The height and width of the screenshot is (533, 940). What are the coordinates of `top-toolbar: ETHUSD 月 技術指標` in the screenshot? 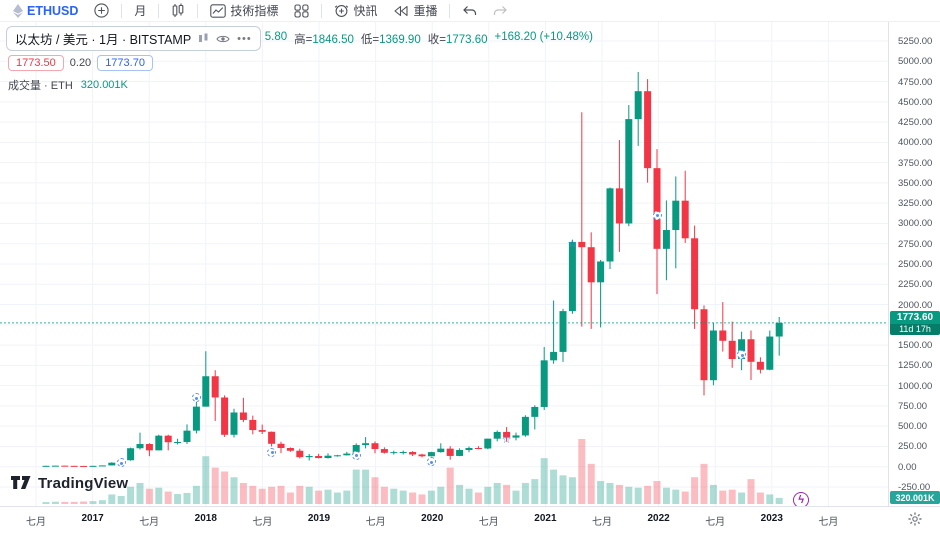 It's located at (470, 11).